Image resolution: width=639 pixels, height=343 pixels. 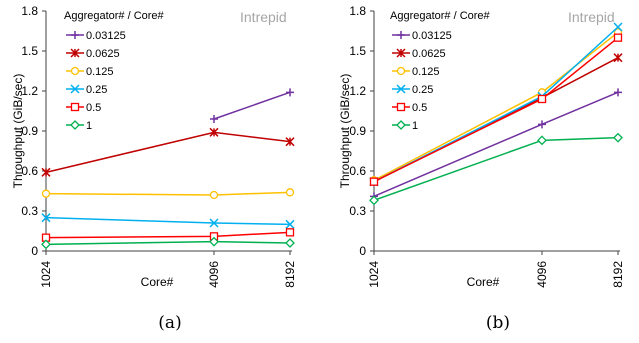 I want to click on x-axis-label: Core#, so click(x=483, y=282).